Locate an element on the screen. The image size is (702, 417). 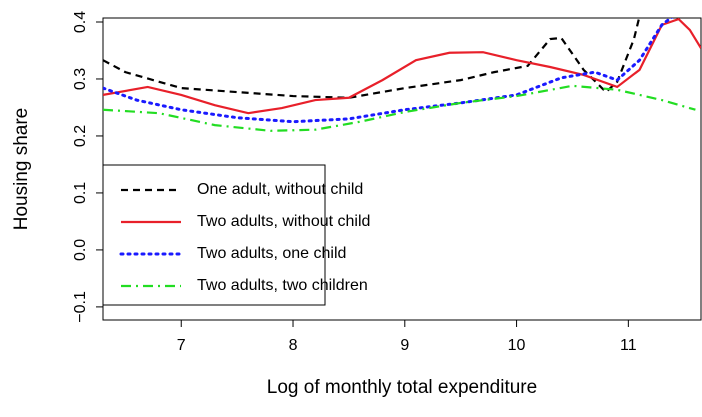
y-tick-label: −0.1 is located at coordinates (80, 307).